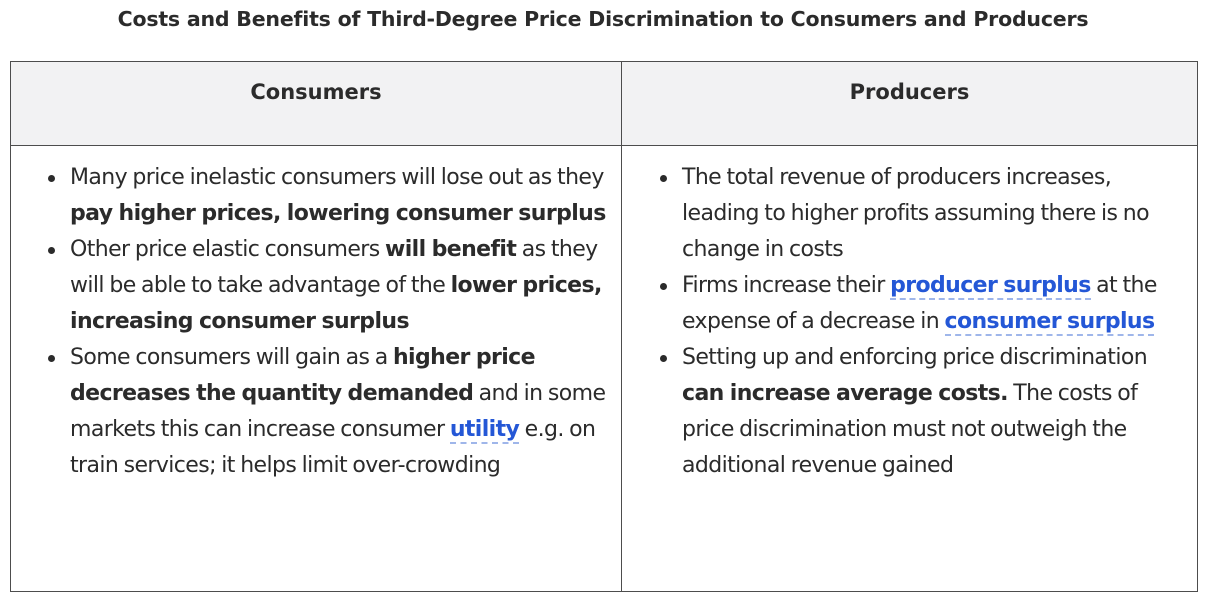 The height and width of the screenshot is (613, 1216). I want to click on consumer-surplus-link: consumer surplus, so click(1049, 322).